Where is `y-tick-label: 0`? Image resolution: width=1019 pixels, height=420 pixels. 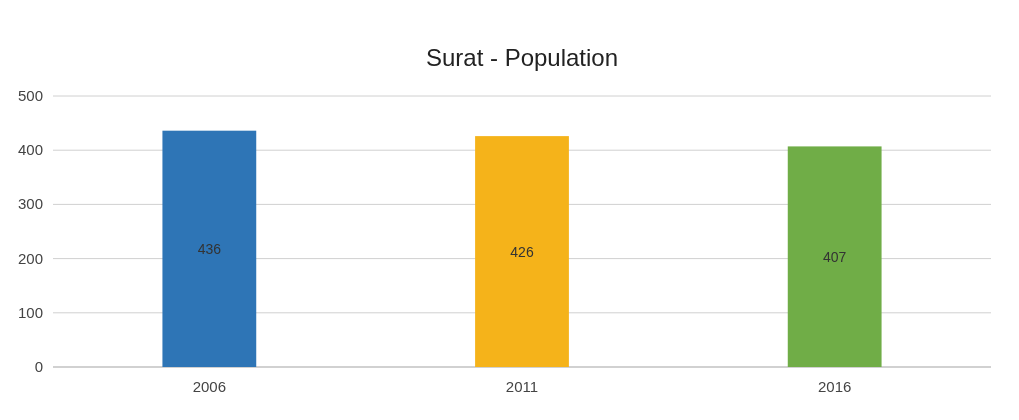 y-tick-label: 0 is located at coordinates (38, 366).